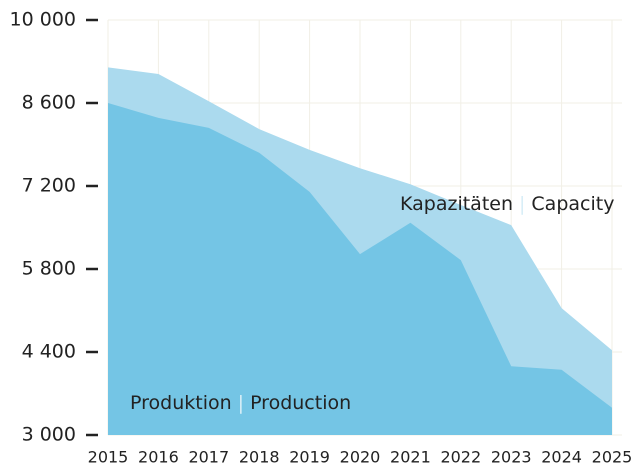  I want to click on y-tick-label: 8 600, so click(49, 103).